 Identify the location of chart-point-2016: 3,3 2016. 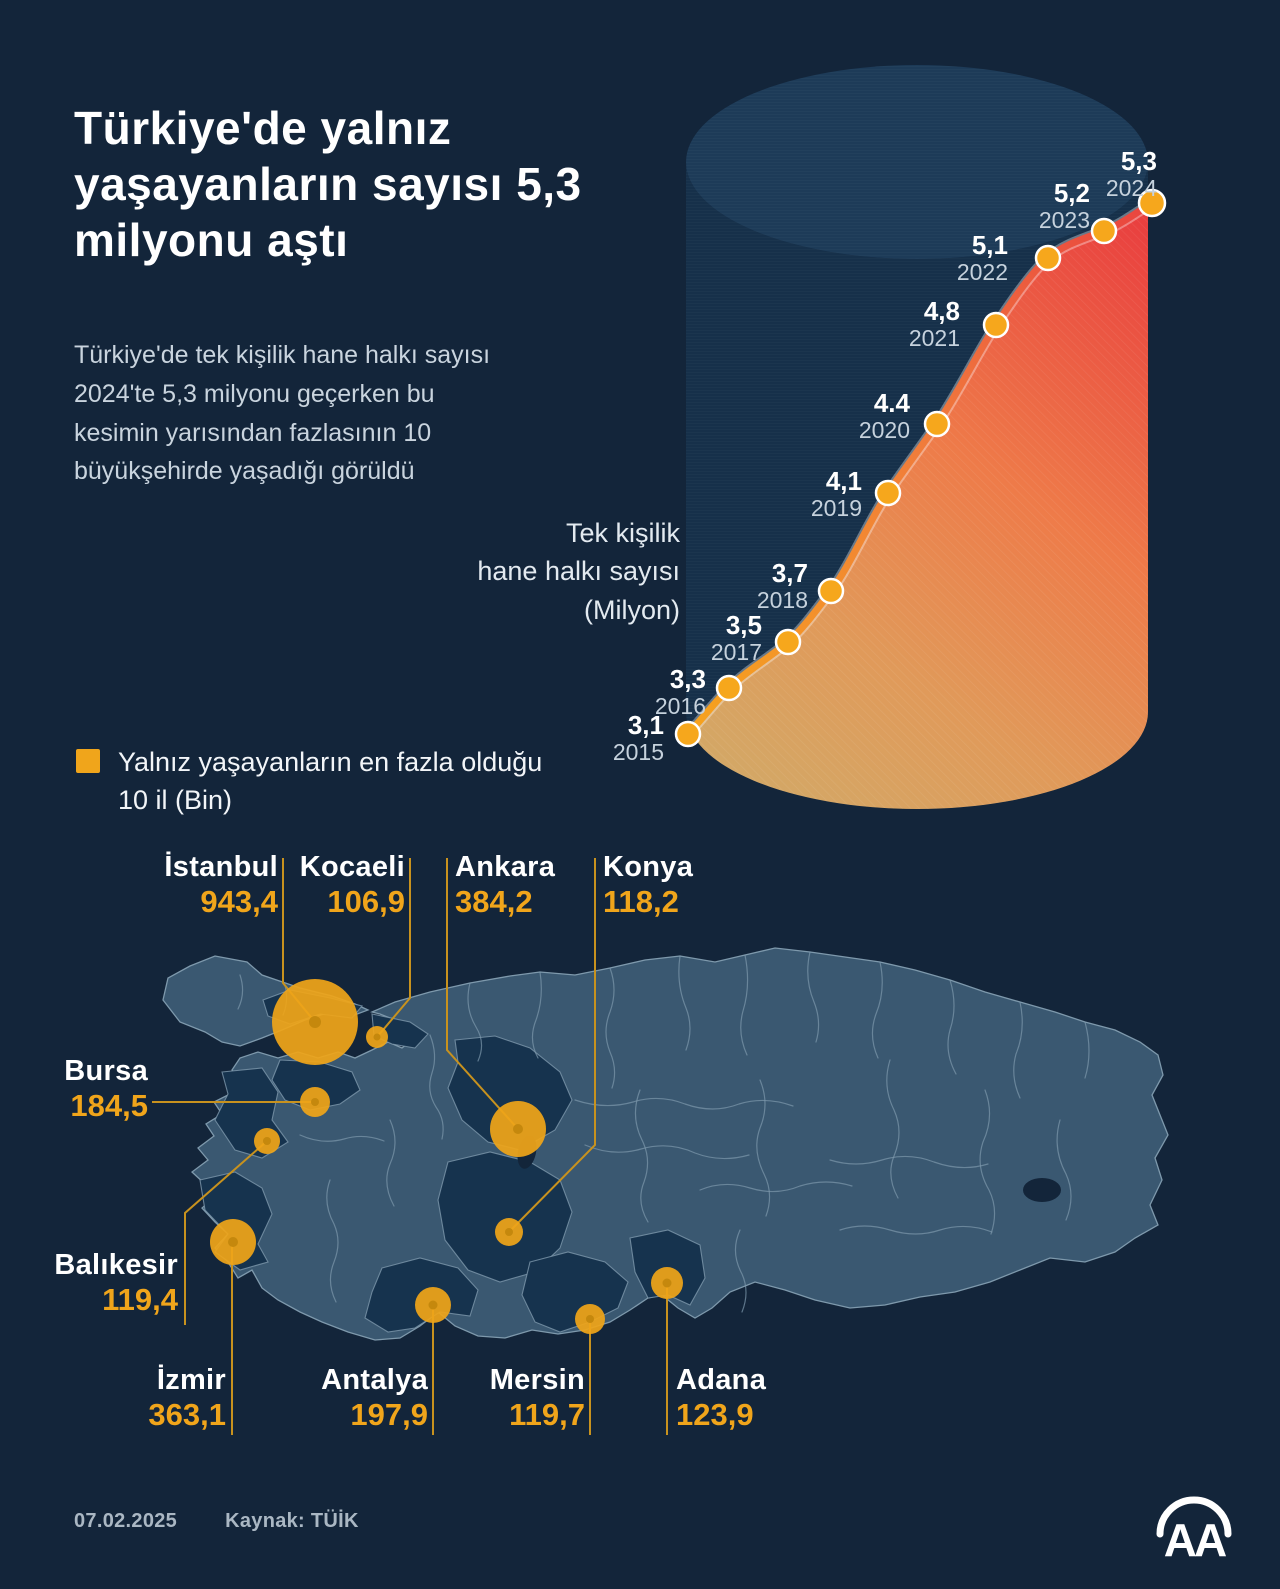
(680, 691).